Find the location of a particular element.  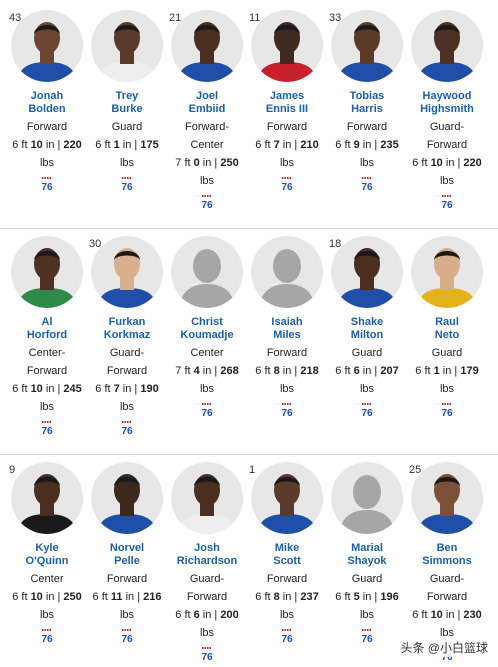

player-name-link: Haywood Highsmith is located at coordinates (447, 102).